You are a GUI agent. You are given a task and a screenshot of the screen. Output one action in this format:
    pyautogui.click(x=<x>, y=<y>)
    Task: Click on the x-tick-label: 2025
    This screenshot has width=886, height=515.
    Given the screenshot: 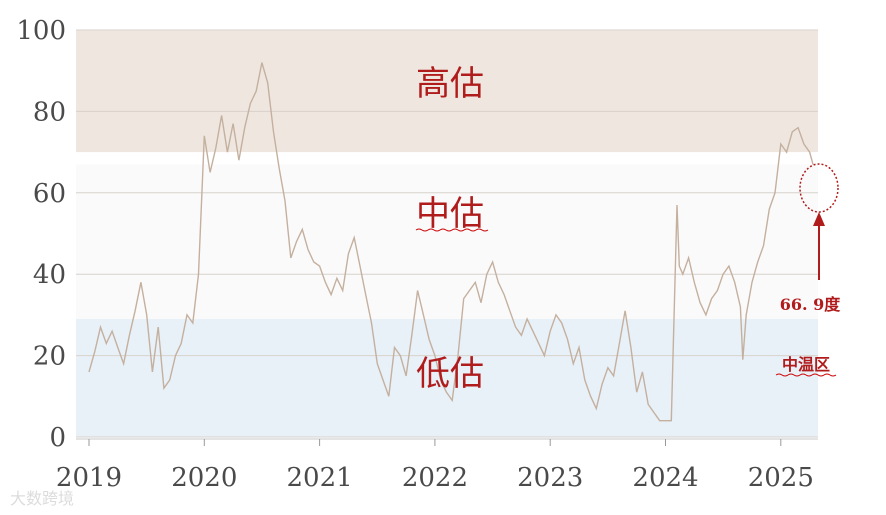 What is the action you would take?
    pyautogui.click(x=781, y=478)
    